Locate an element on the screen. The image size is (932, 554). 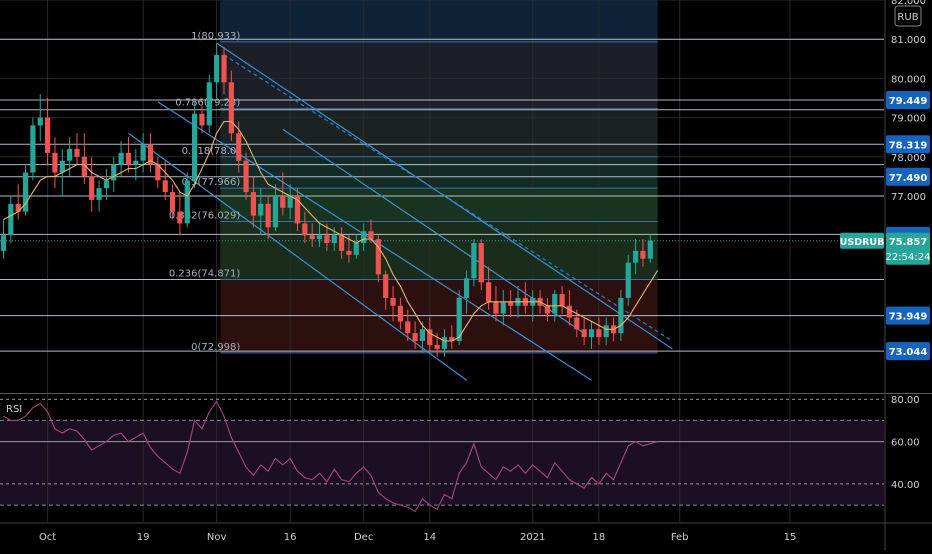
currency-badge: RUB is located at coordinates (908, 16).